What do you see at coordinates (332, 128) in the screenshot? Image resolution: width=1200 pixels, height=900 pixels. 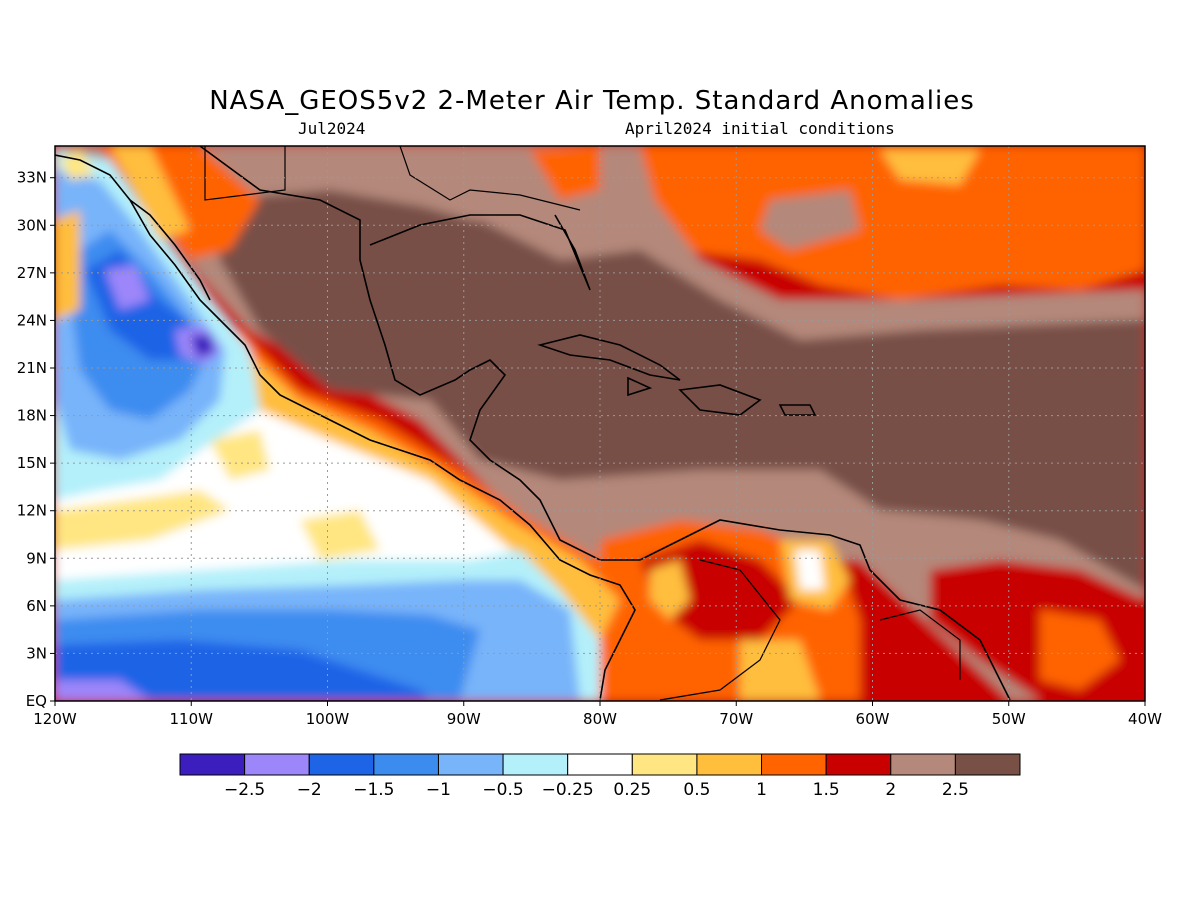 I see `valid-date: Jul2024` at bounding box center [332, 128].